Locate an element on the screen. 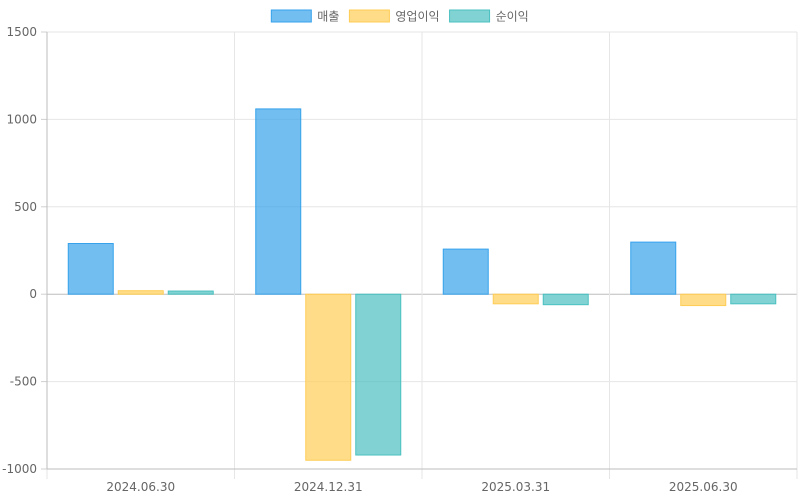  y-tick-label: 1000 is located at coordinates (21, 119).